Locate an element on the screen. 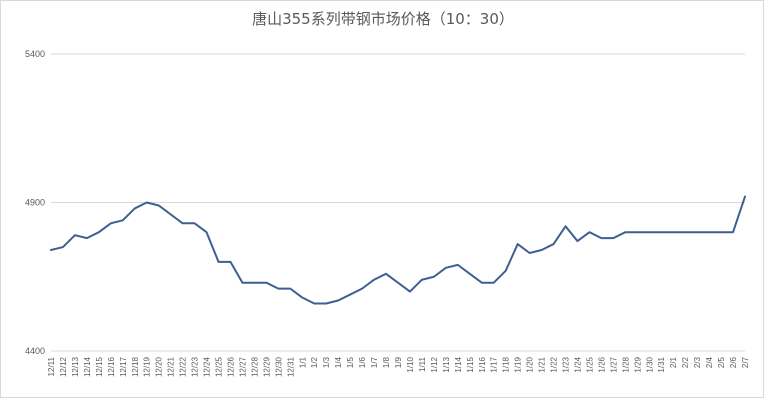  x-tick-label: 1/26 is located at coordinates (601, 364).